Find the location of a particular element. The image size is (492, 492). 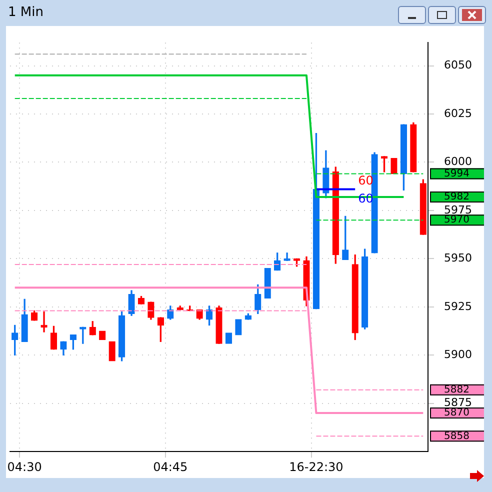

y-tick-label: 5882 is located at coordinates (457, 390).